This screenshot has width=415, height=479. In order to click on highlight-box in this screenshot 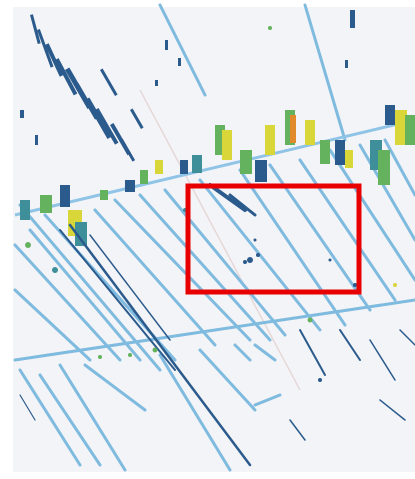, I will do `click(273, 239)`.